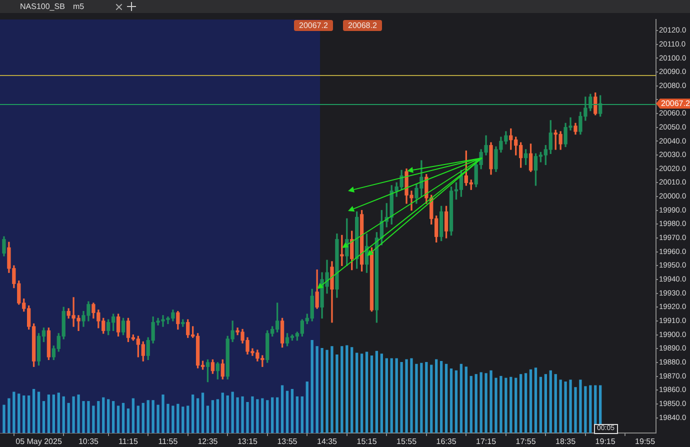 The image size is (690, 447). Describe the element at coordinates (327, 441) in the screenshot. I see `x-tick-label: 14:35` at that location.